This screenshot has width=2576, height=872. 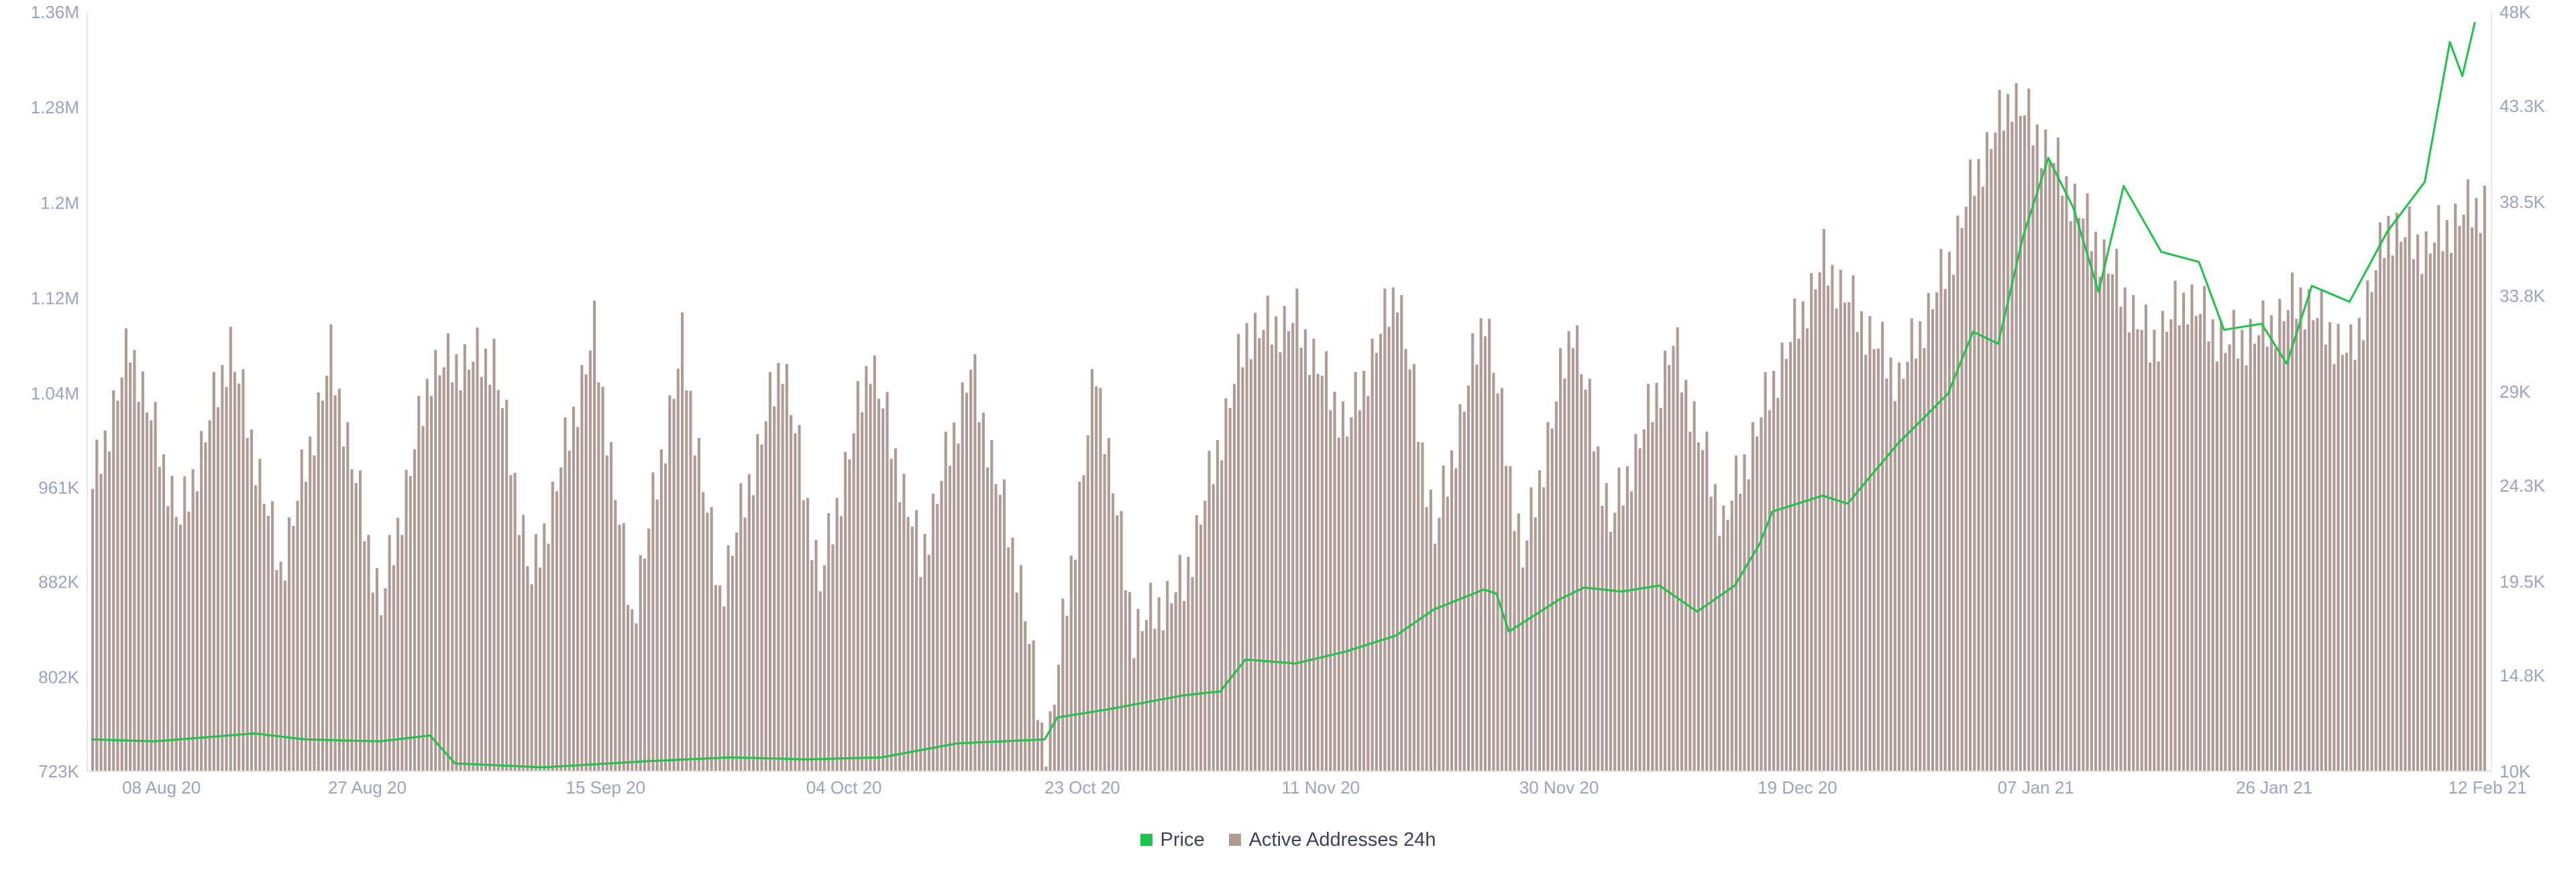 I want to click on y-right-tick-label: 19.5K, so click(x=2523, y=581).